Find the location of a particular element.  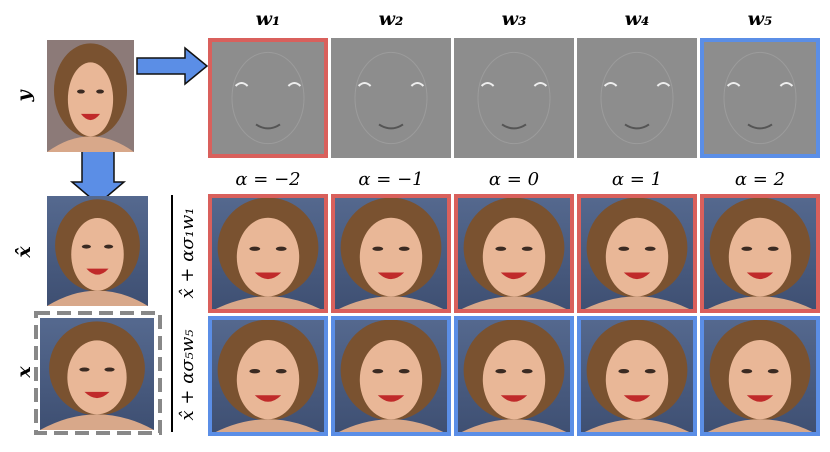

component-label: w₂ is located at coordinates (391, 19).